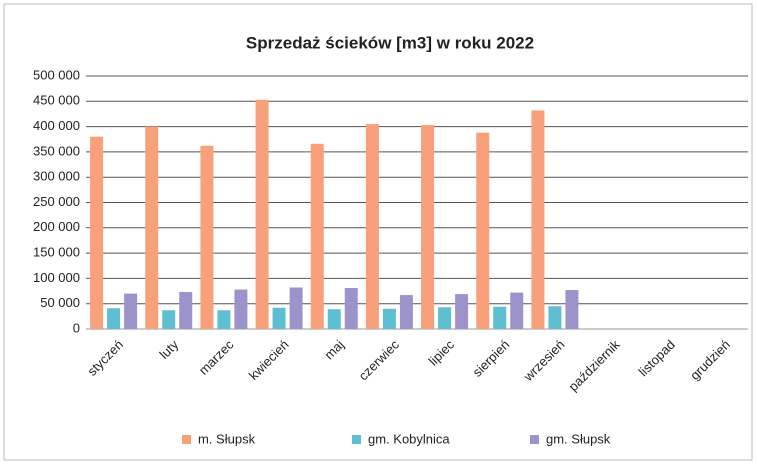 The image size is (757, 464). Describe the element at coordinates (60, 302) in the screenshot. I see `y-tick-label: 50 000` at that location.